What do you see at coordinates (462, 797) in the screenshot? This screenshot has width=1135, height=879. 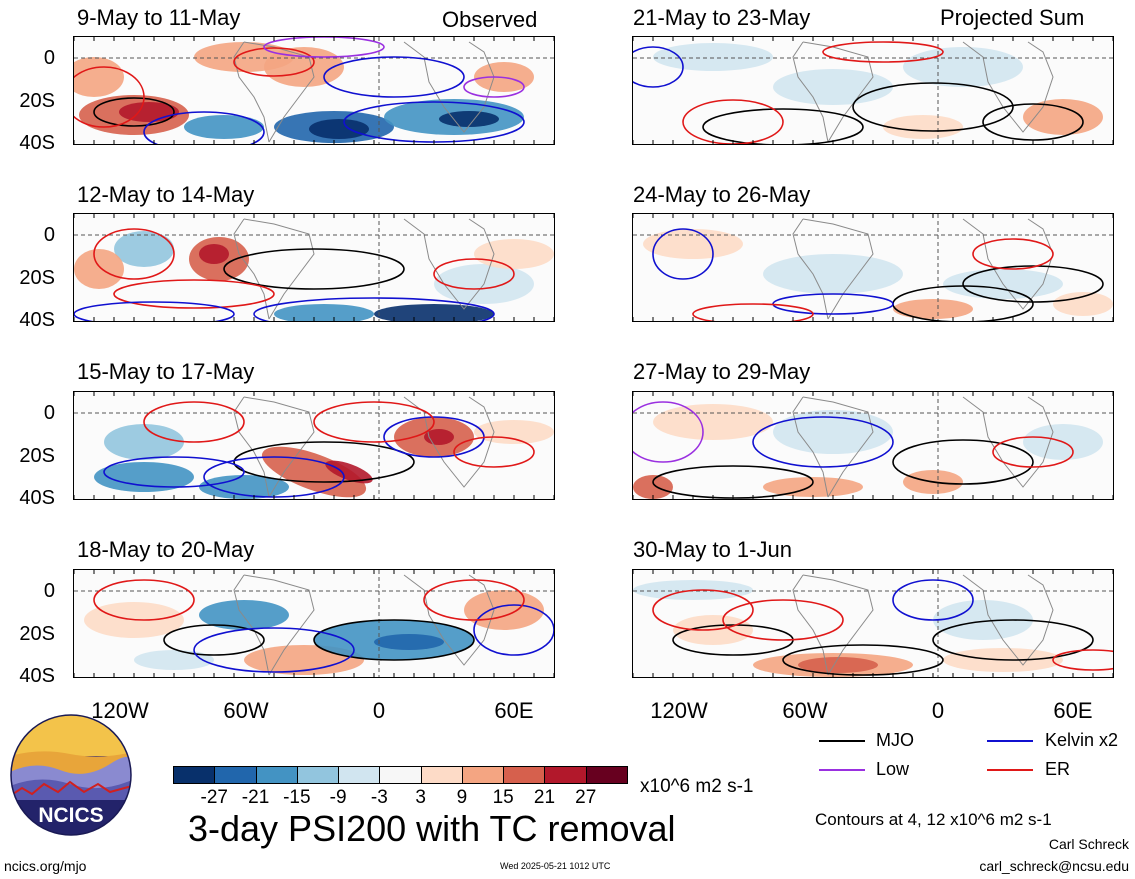 I see `colorbar-tick-label: 9` at bounding box center [462, 797].